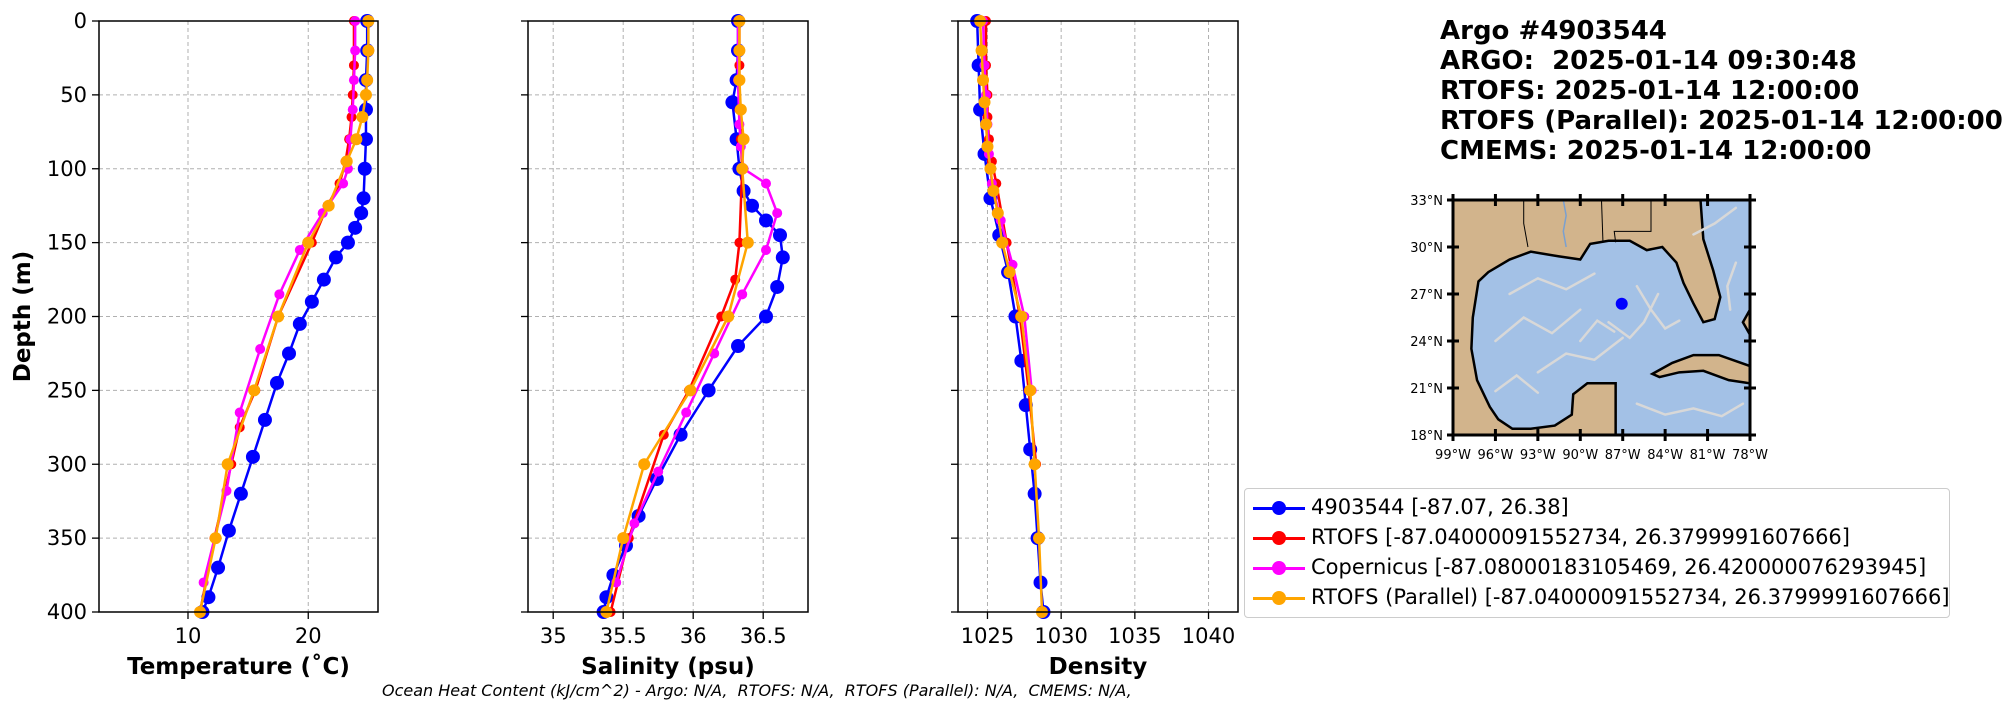 Image resolution: width=2013 pixels, height=712 pixels. Describe the element at coordinates (67, 317) in the screenshot. I see `y-tick-label: 200` at that location.